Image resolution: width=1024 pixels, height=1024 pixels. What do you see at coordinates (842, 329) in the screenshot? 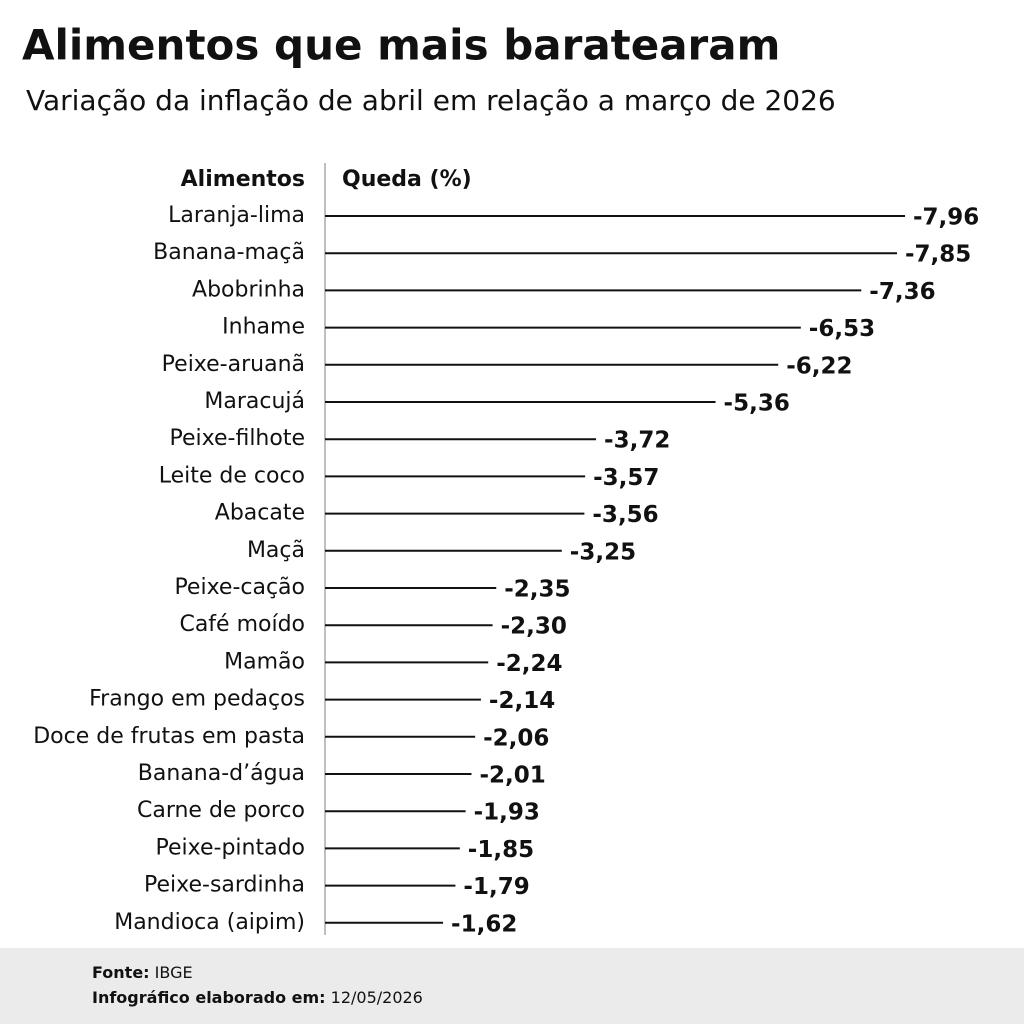
I see `value-label: -6,53` at bounding box center [842, 329].